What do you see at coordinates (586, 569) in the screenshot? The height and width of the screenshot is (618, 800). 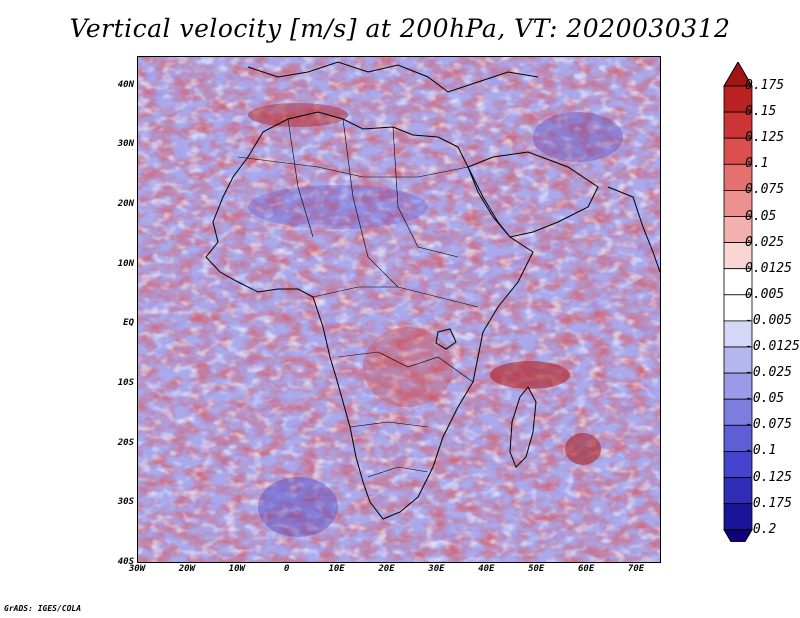 I see `lon-tick-label: 60E` at bounding box center [586, 569].